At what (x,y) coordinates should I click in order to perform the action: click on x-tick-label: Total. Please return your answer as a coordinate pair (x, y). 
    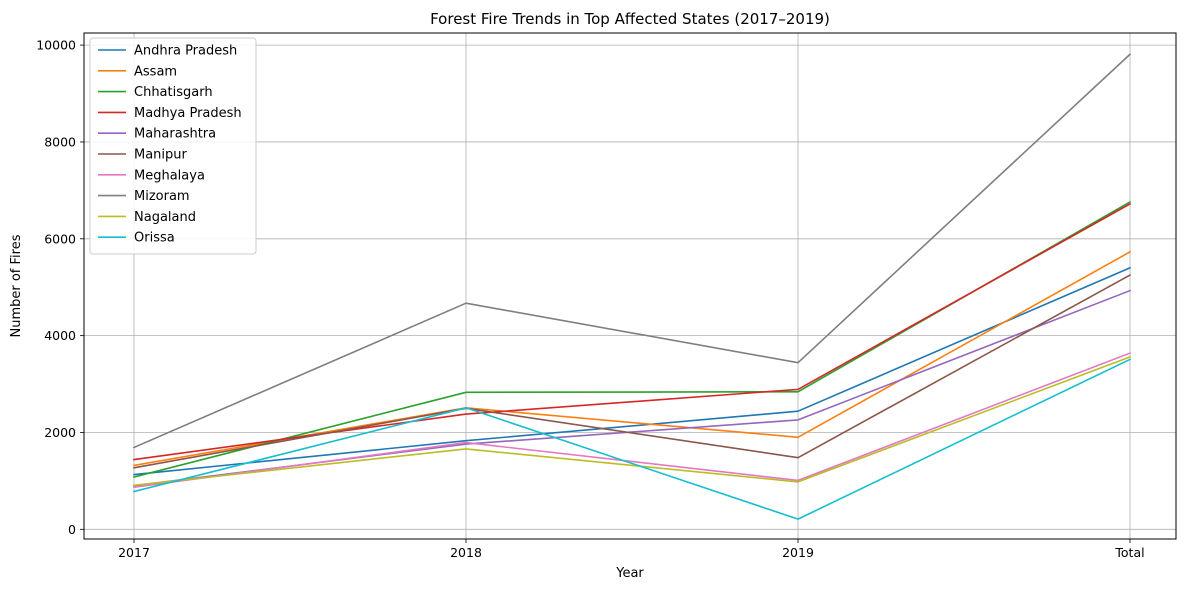
    Looking at the image, I should click on (1129, 552).